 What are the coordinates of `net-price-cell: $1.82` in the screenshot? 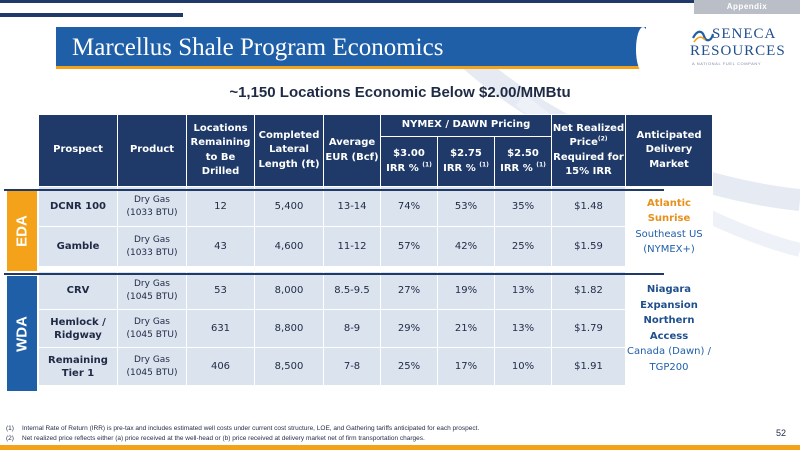 It's located at (588, 290).